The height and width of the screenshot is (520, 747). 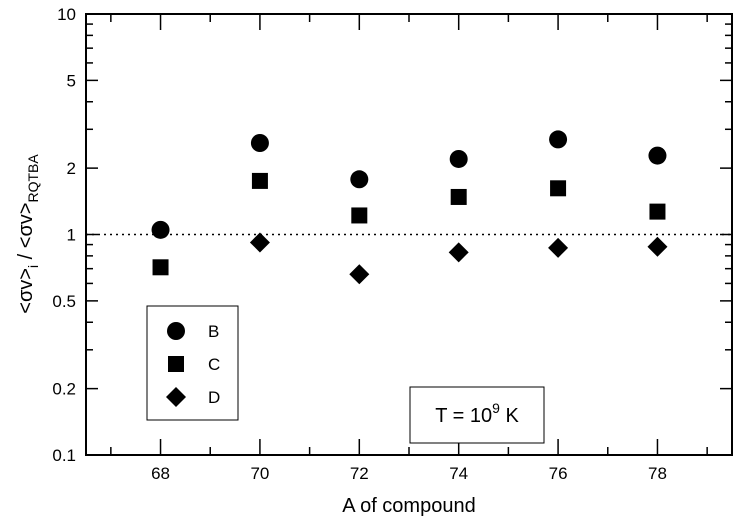 I want to click on legend-label-d: D, so click(x=214, y=397).